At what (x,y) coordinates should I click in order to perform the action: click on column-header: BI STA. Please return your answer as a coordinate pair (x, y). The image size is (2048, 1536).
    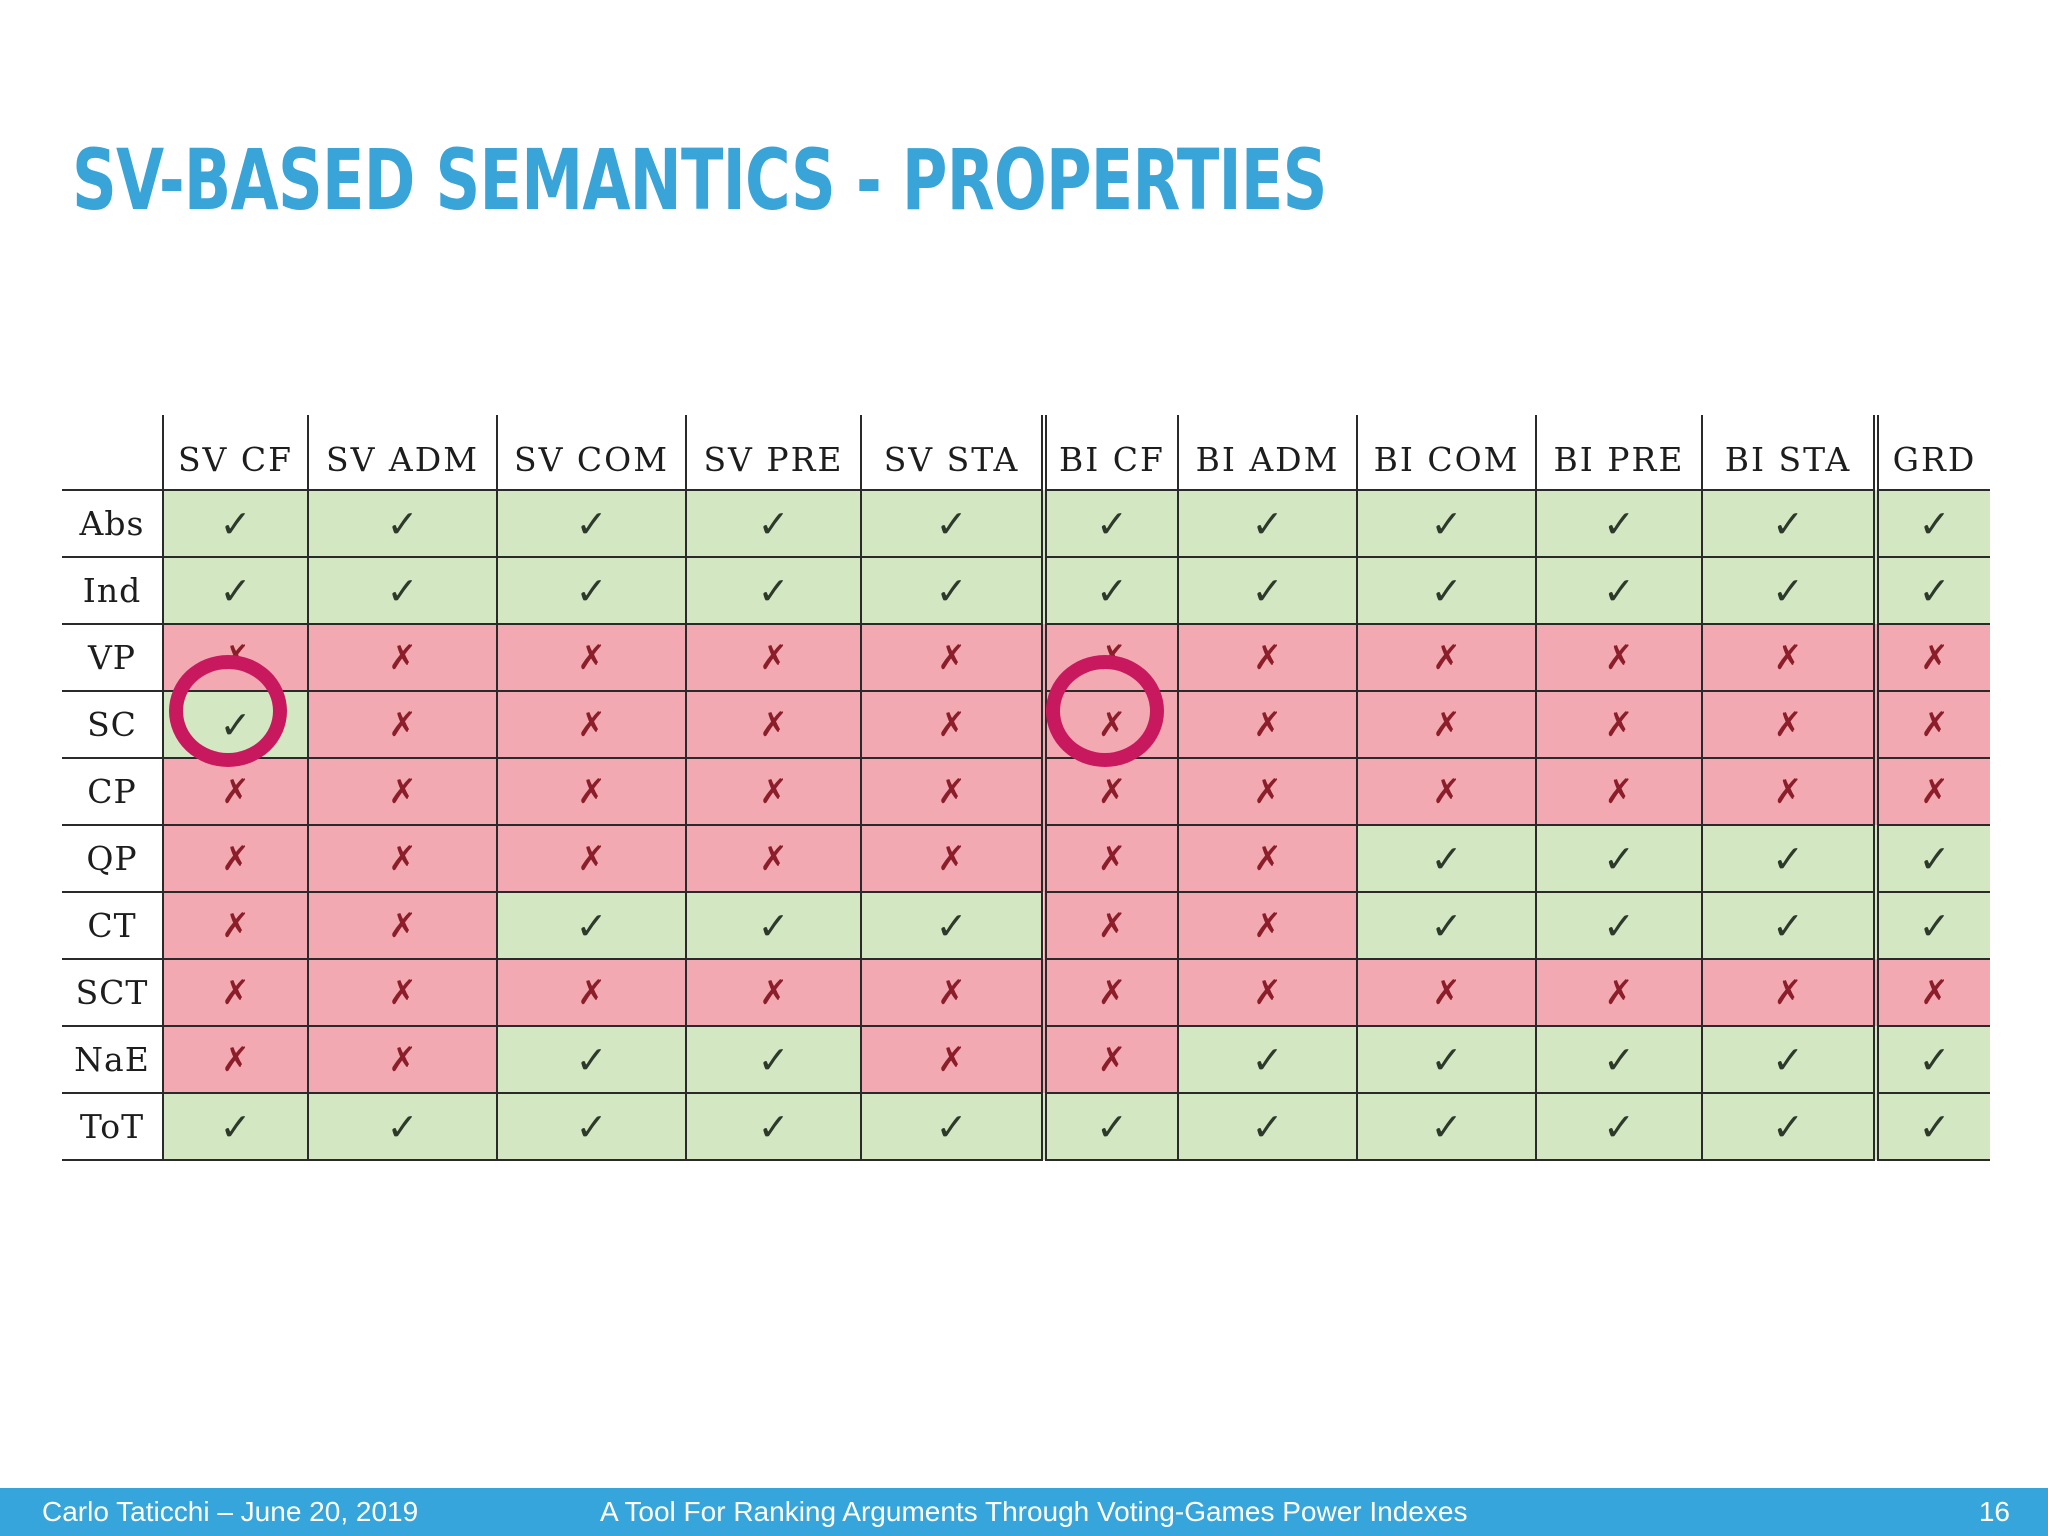
    Looking at the image, I should click on (1790, 453).